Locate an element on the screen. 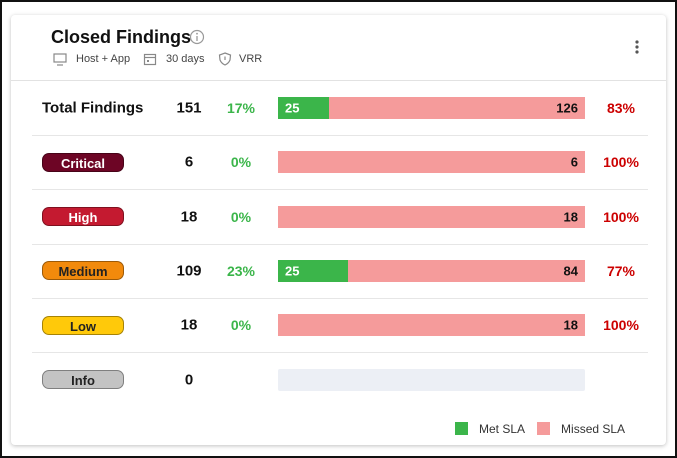 The width and height of the screenshot is (677, 458). met-pct: 17% is located at coordinates (241, 108).